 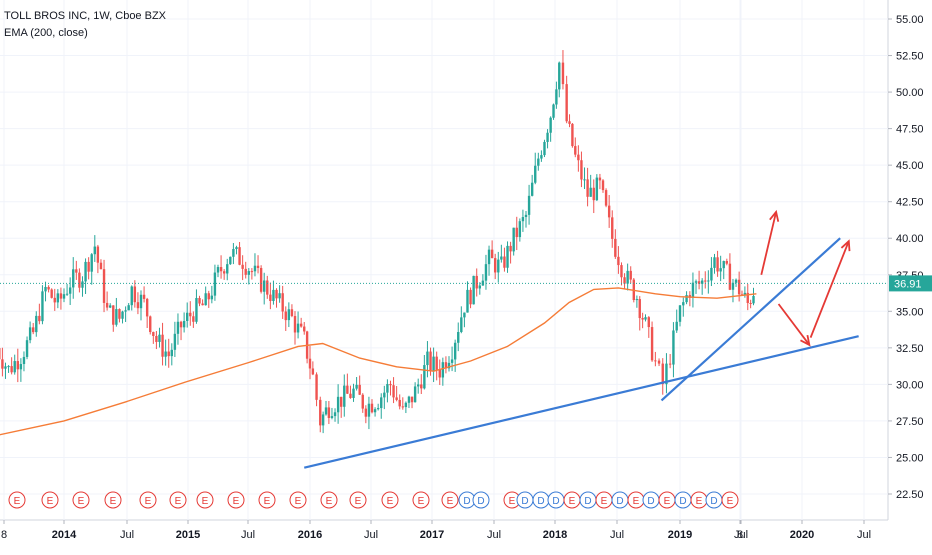 I want to click on symbol-title: TOLL BROS INC, 1W, Cboe BZX, so click(x=85, y=16).